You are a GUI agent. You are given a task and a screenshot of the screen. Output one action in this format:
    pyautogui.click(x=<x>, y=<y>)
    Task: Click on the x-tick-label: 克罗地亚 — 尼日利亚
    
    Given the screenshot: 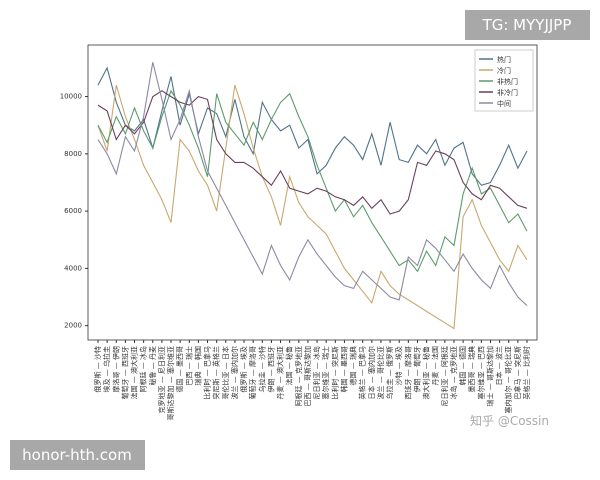 What is the action you would take?
    pyautogui.click(x=161, y=379)
    